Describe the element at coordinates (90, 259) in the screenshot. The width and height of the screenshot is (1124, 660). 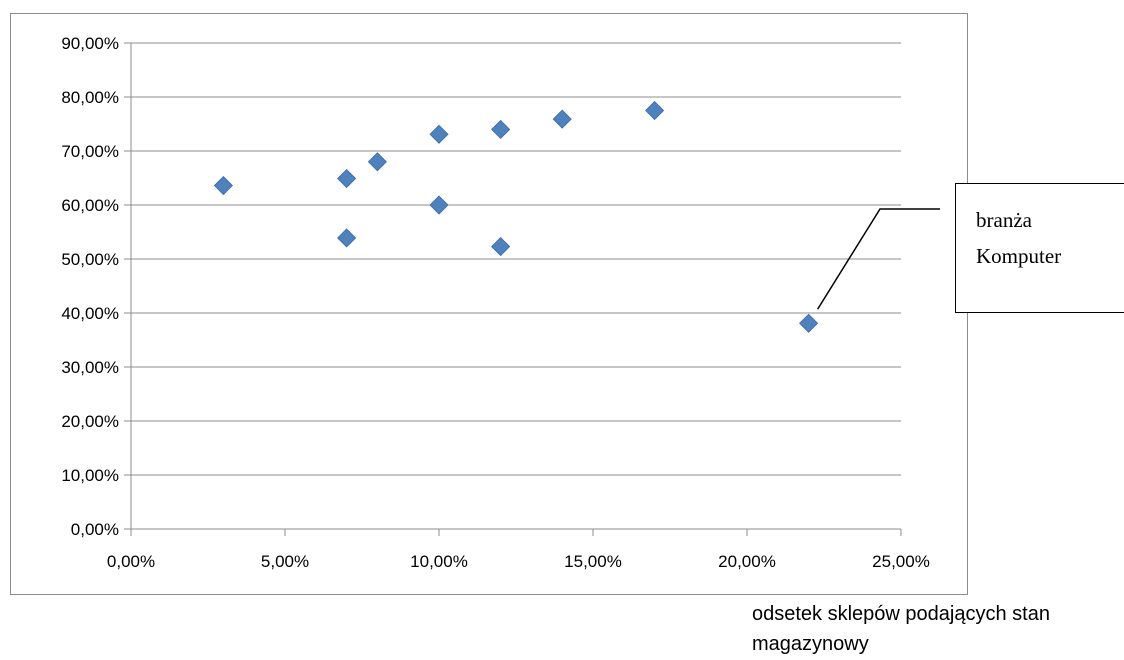
I see `y-tick-label: 50,00%` at that location.